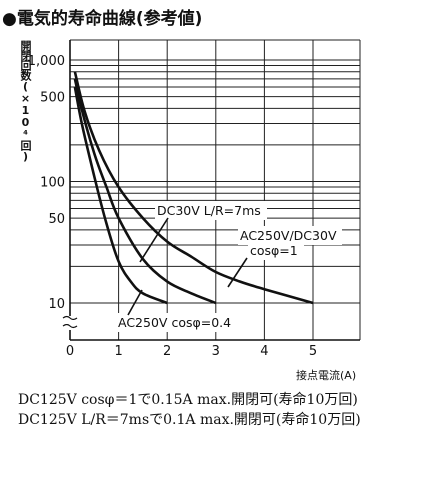  I want to click on annotation-cosphi-1: cosφ=1, so click(274, 250).